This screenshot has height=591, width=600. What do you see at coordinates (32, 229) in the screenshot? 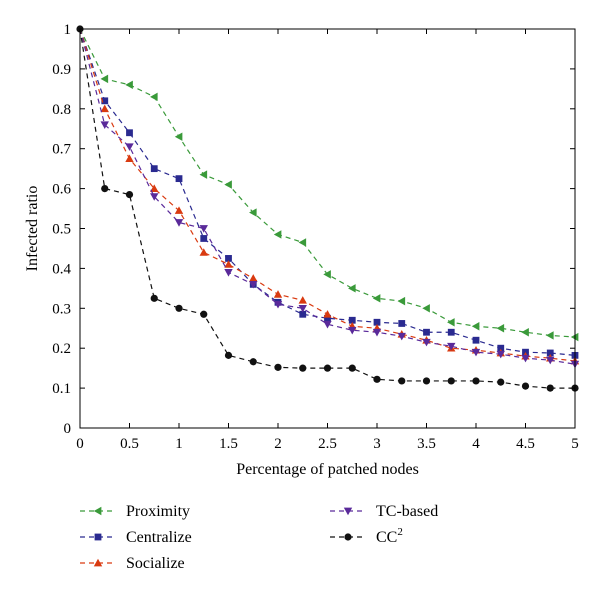
I see `y-axis-label: Infected ratio` at bounding box center [32, 229].